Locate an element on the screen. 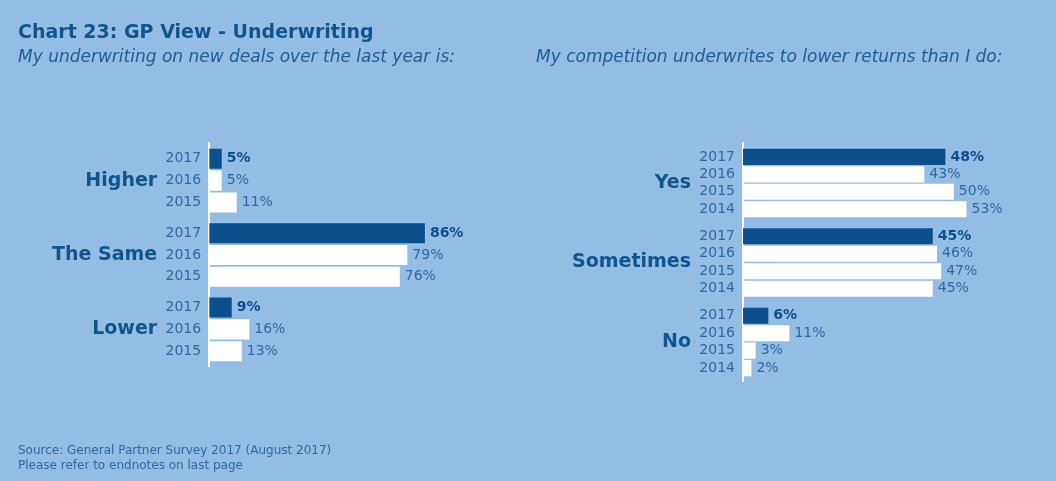 This screenshot has height=481, width=1056. source-note: Source: General Partner Survey 2017 (August 2017) is located at coordinates (175, 450).